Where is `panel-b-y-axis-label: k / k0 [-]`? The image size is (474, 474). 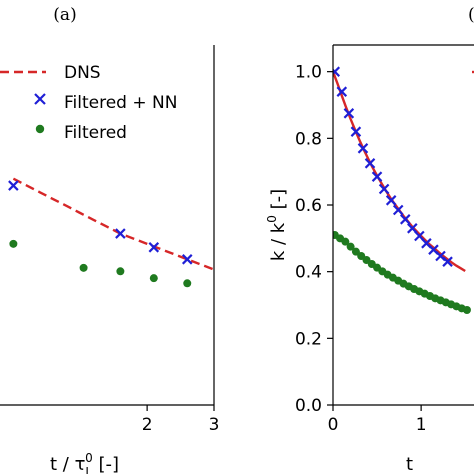
panel-b-y-axis-label: k / k0 [-] is located at coordinates (277, 225).